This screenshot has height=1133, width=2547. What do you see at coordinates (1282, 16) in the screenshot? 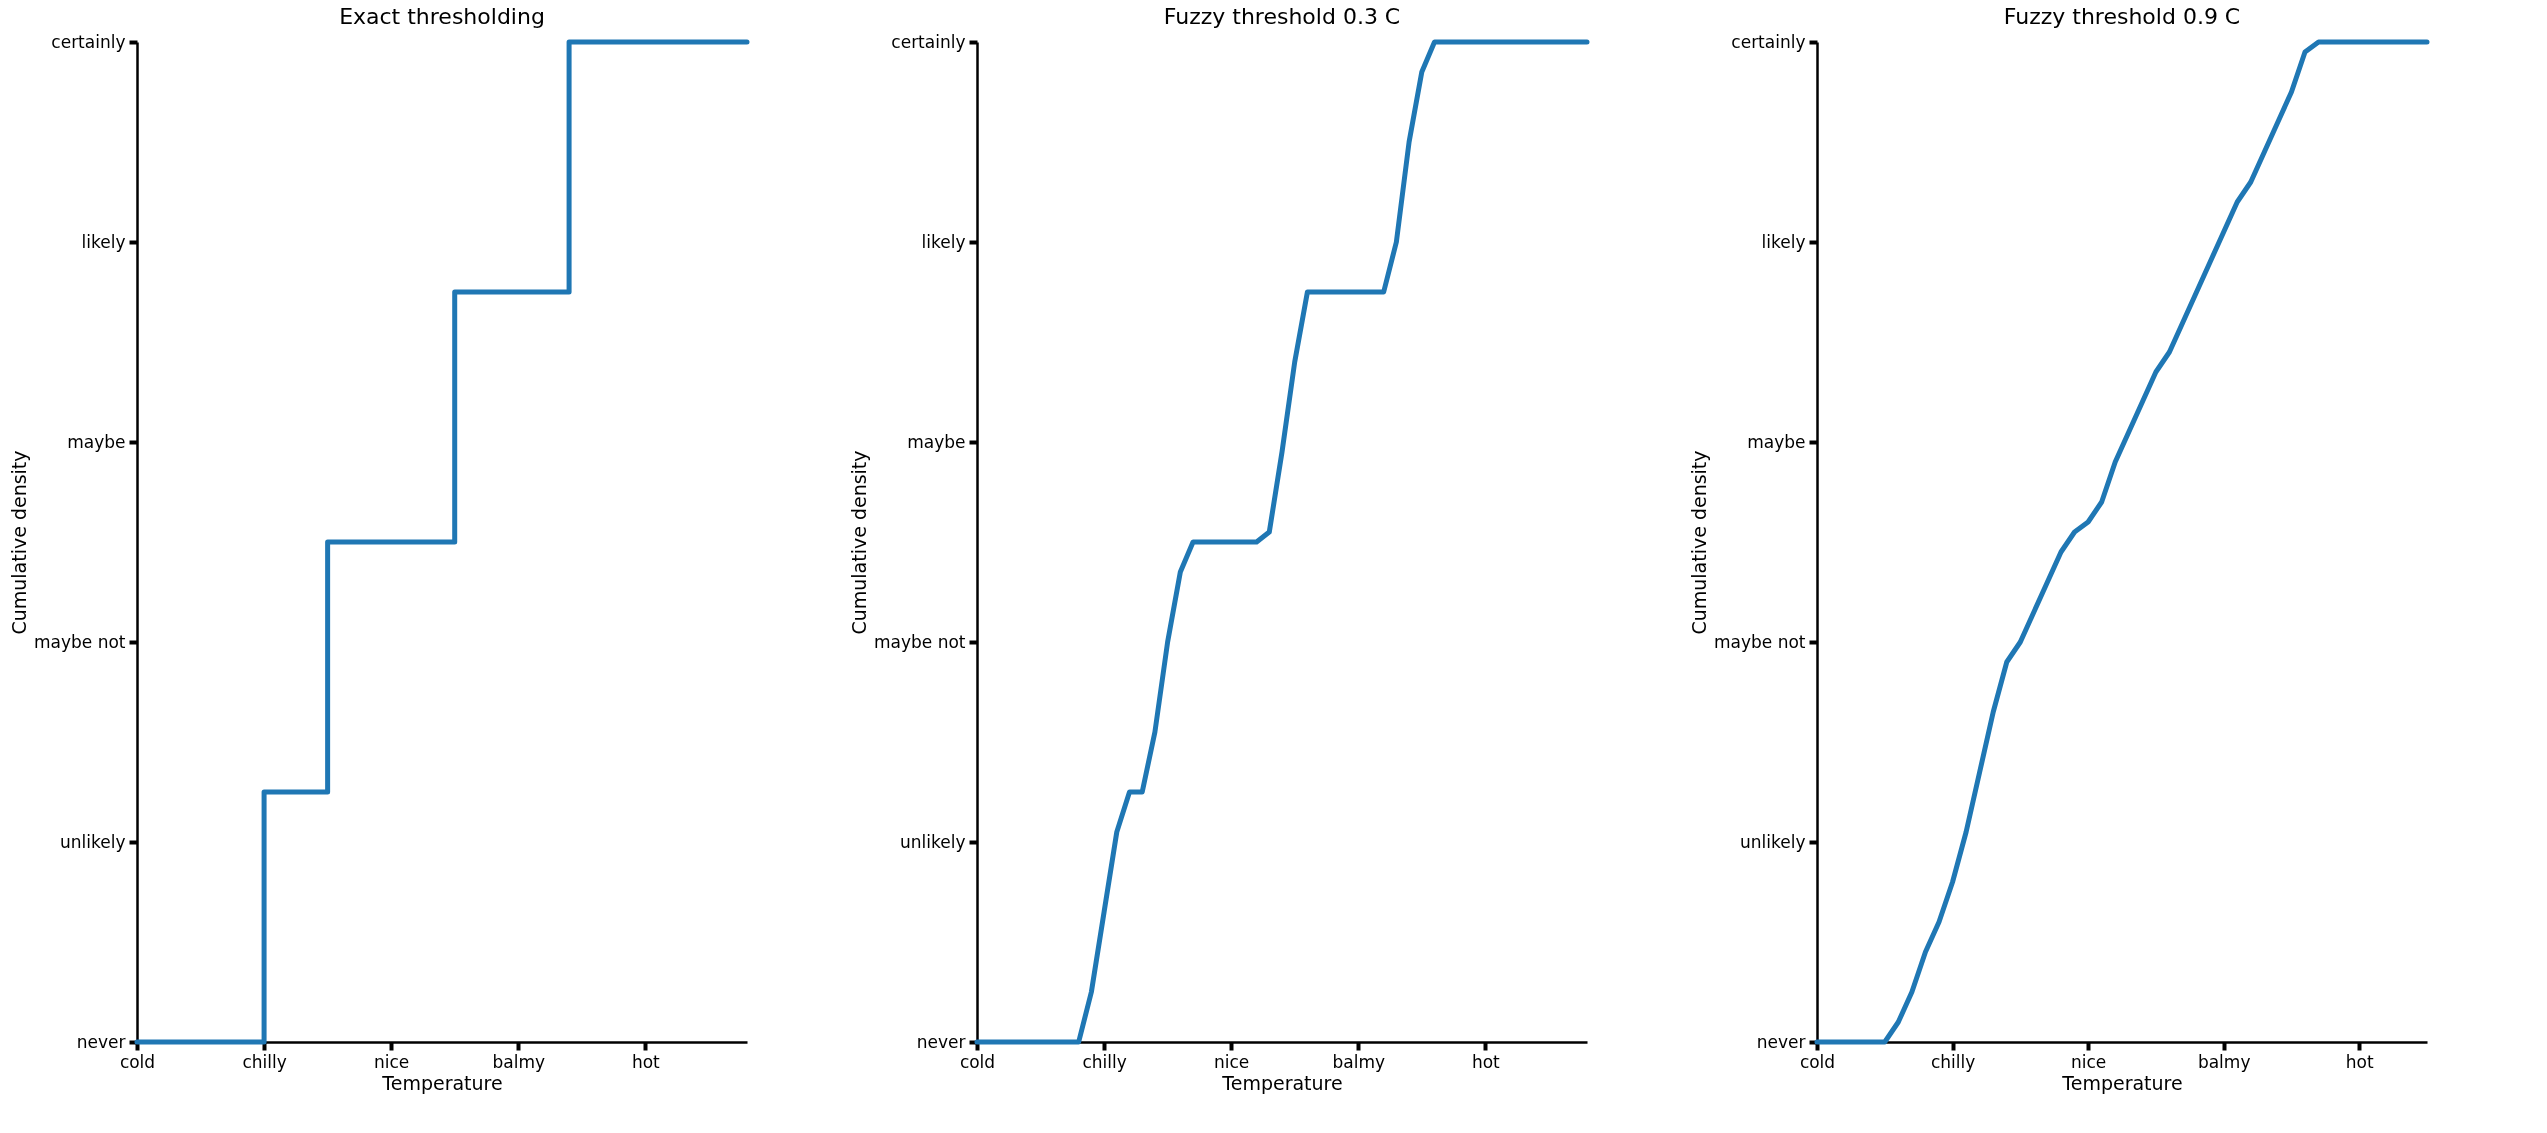
I see `chart-title: Fuzzy threshold 0.3 C` at bounding box center [1282, 16].